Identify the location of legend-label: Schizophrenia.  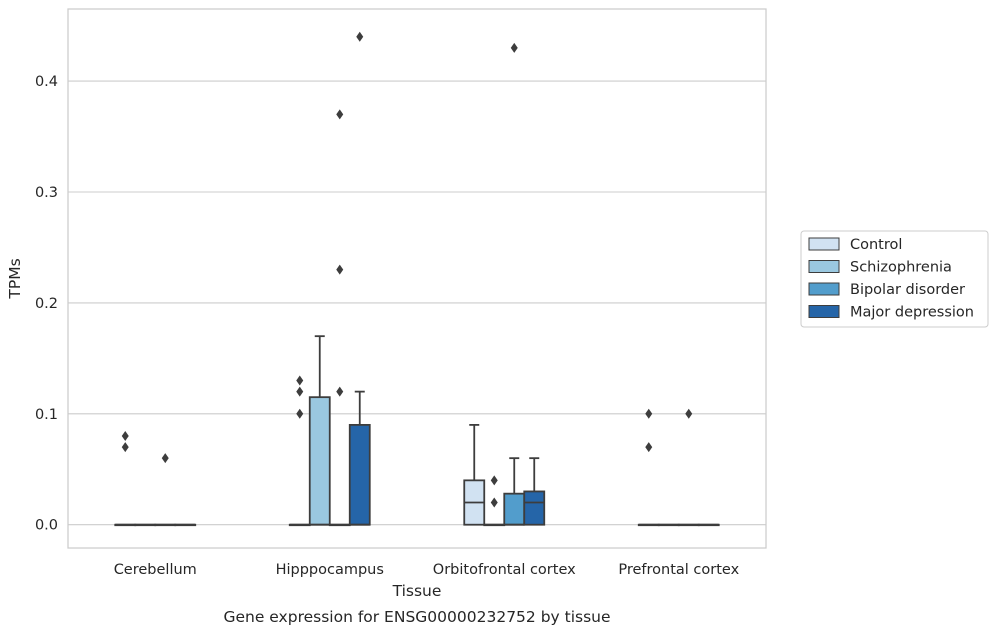
(901, 268).